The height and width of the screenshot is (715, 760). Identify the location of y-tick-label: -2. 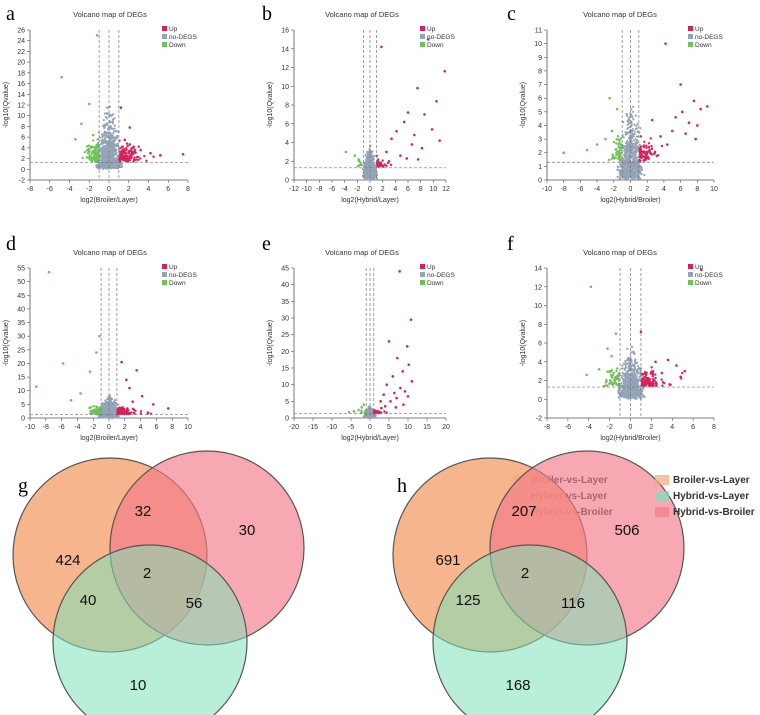
(22, 181).